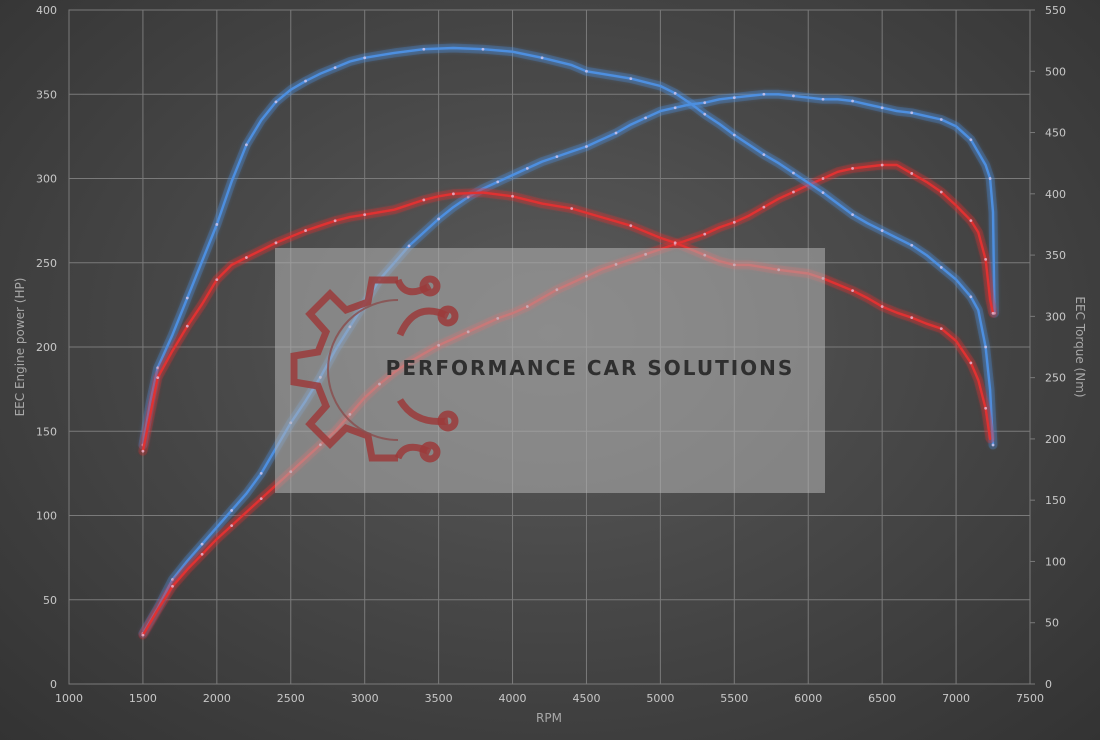 The width and height of the screenshot is (1100, 740). What do you see at coordinates (660, 698) in the screenshot?
I see `x-tick-label: 5000` at bounding box center [660, 698].